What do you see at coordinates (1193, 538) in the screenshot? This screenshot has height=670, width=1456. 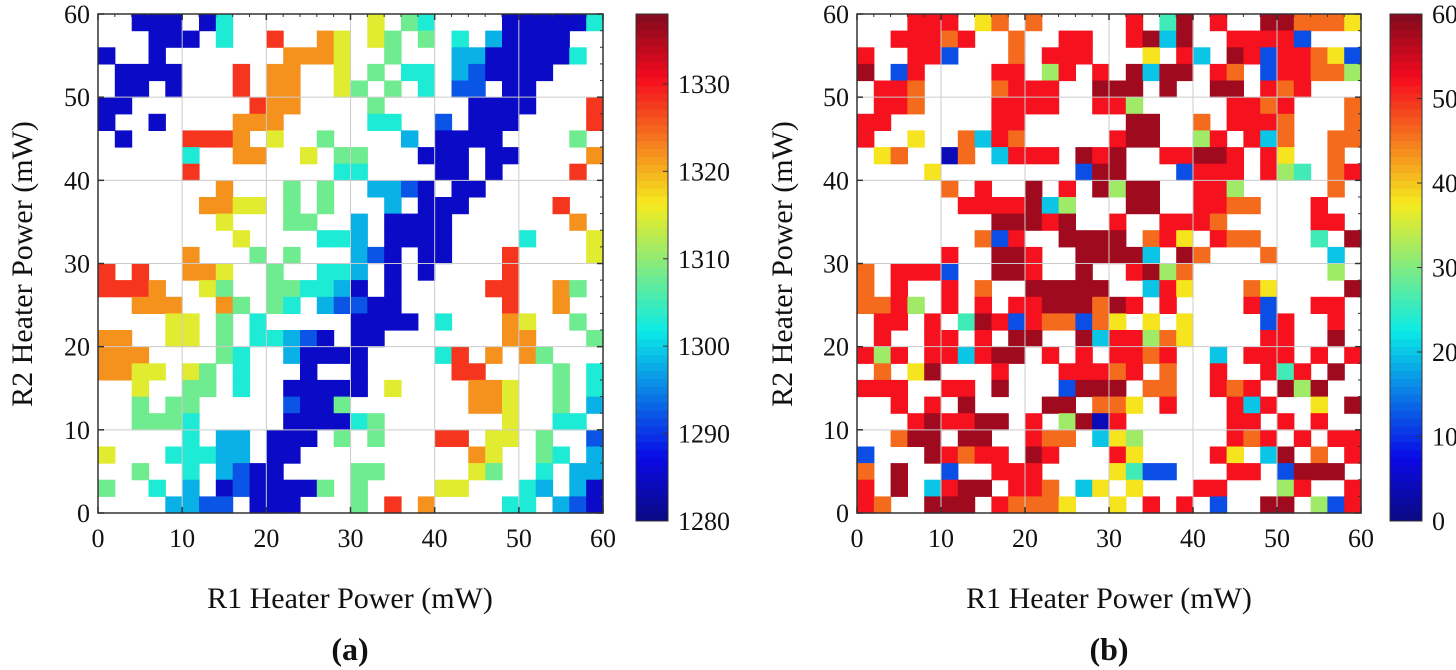 I see `x-tick-label: 40` at bounding box center [1193, 538].